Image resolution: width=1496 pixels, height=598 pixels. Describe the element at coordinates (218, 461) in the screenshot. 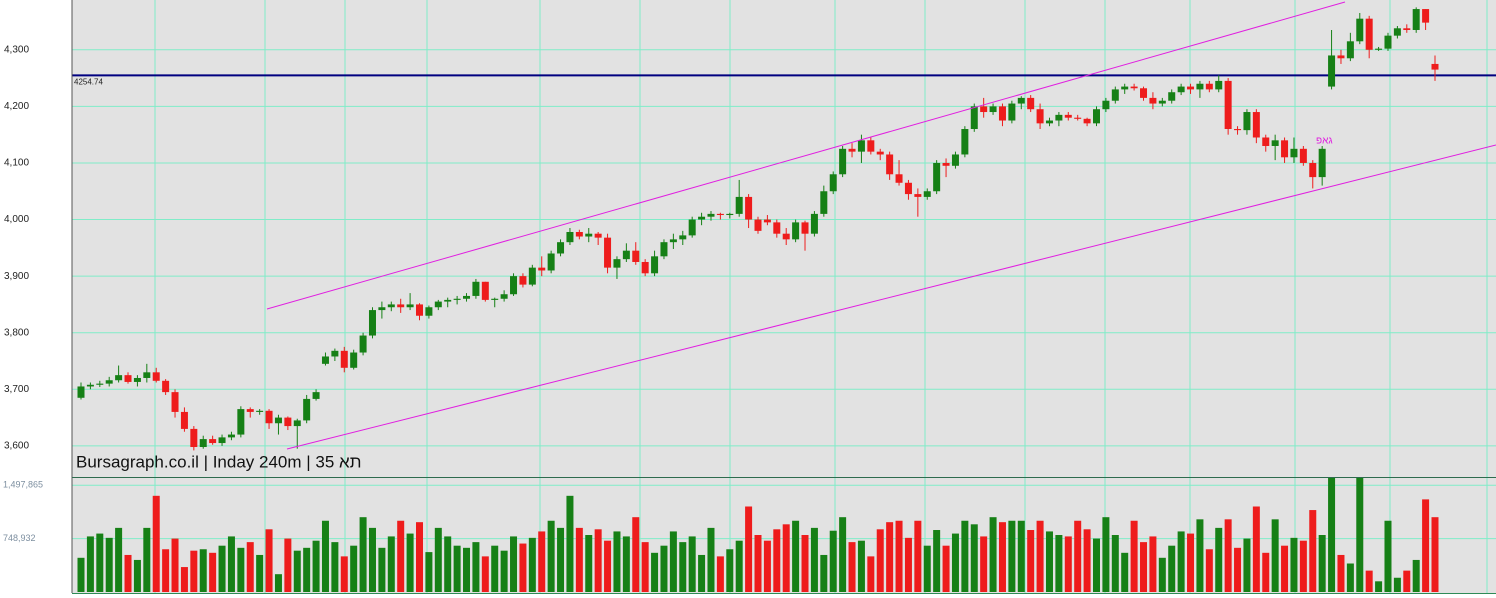

I see `watermark-title: Bursagraph.co.il | Inday 240m | תא 35` at that location.